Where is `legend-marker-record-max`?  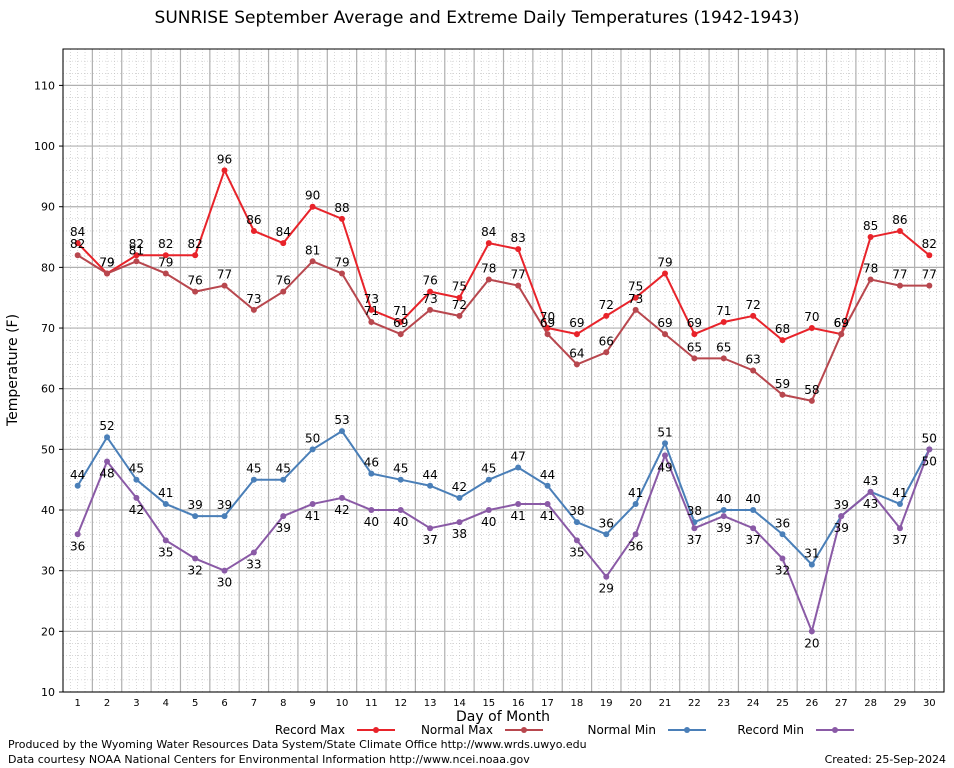 legend-marker-record-max is located at coordinates (376, 730).